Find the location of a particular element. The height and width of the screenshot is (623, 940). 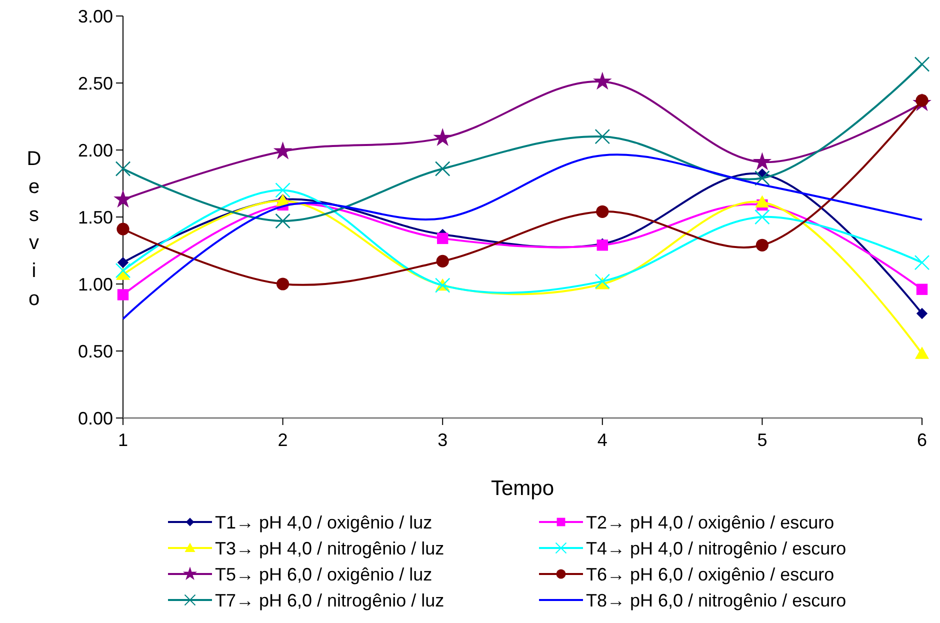

x-tick-label: 4 is located at coordinates (602, 440).